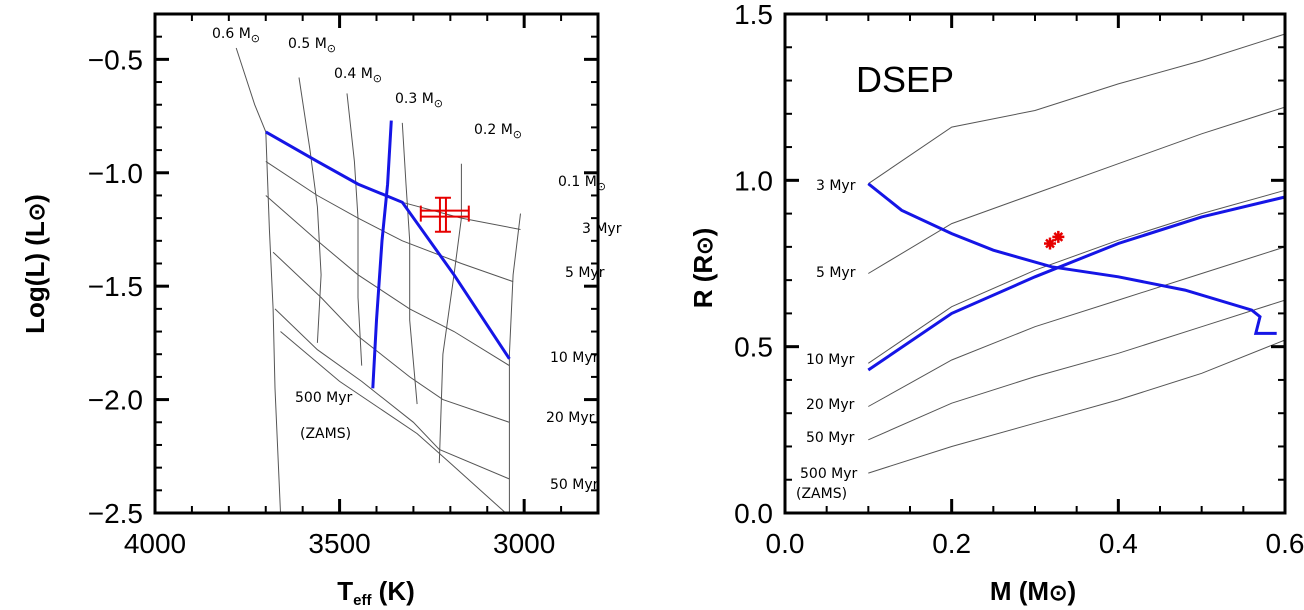 The width and height of the screenshot is (1304, 610). What do you see at coordinates (524, 543) in the screenshot?
I see `x-tick-label: 3000` at bounding box center [524, 543].